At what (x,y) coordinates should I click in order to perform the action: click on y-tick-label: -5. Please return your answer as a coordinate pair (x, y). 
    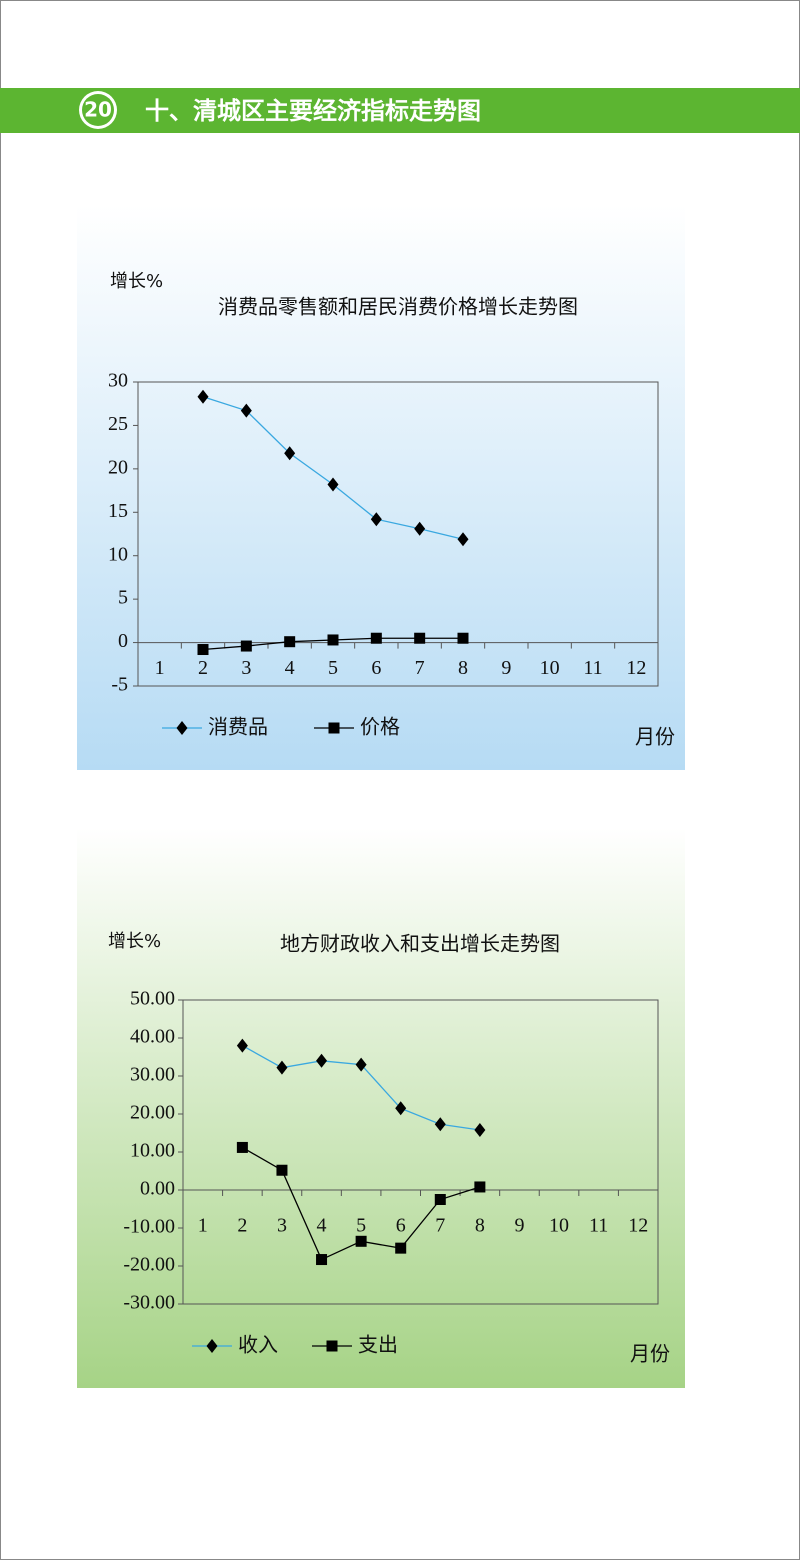
    Looking at the image, I should click on (119, 685).